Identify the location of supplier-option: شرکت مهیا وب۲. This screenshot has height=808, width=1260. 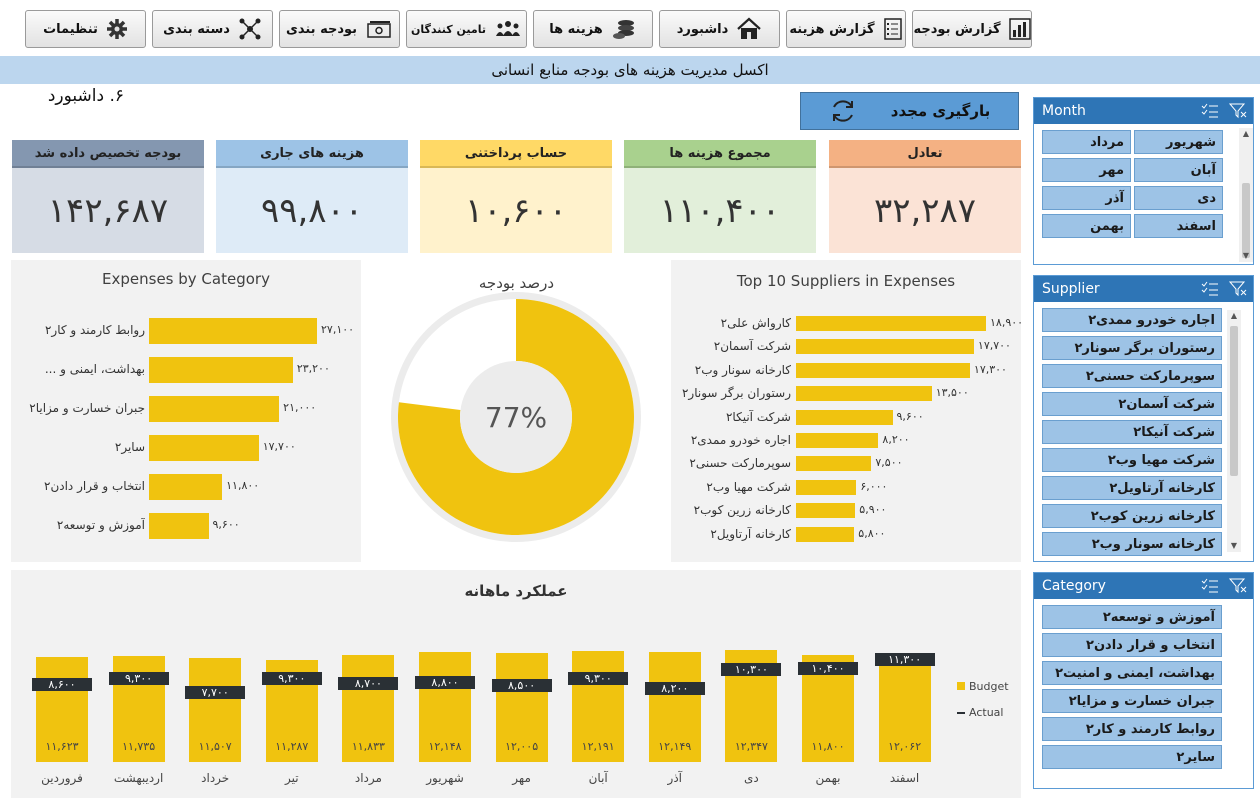
(1132, 460).